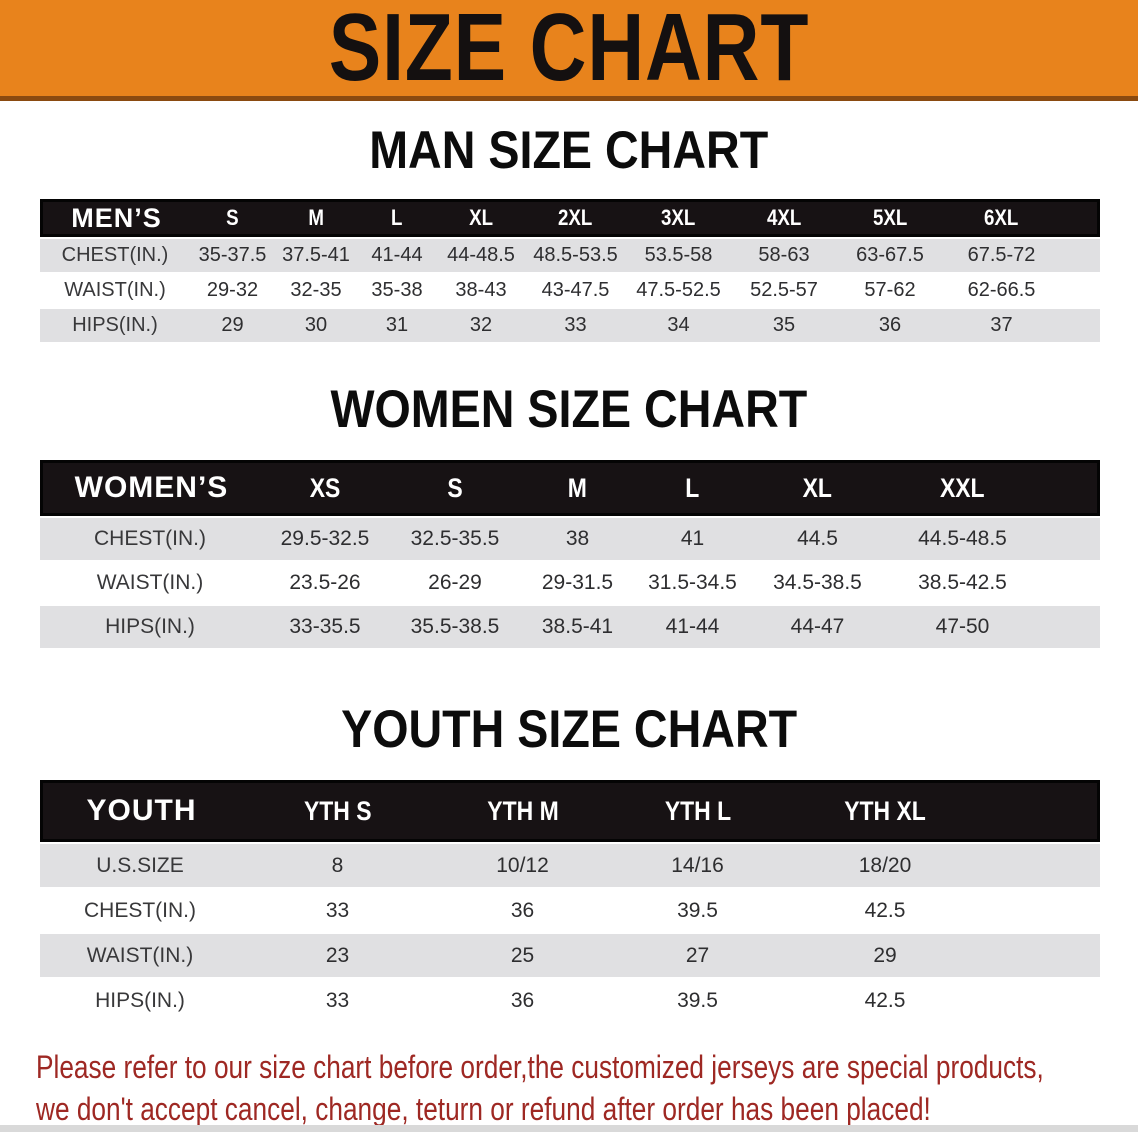  I want to click on table-row-hips-in: HIPS(IN.) 29 30 31 32 33 34 35 36 37, so click(570, 325).